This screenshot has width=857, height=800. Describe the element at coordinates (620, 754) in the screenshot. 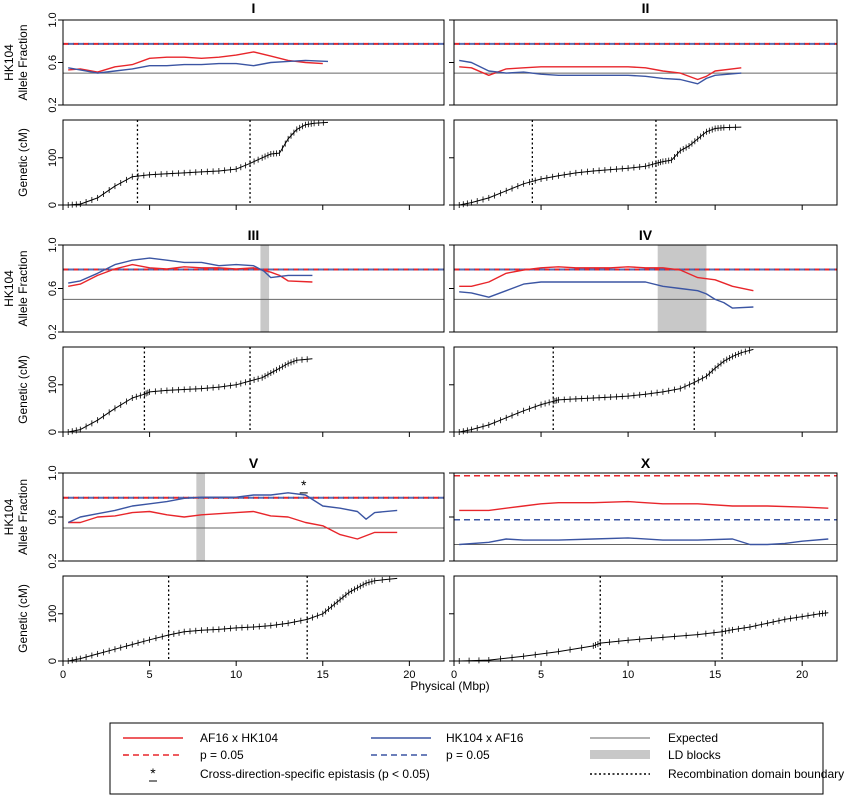

I see `legend-swatch-ld-blocks` at that location.